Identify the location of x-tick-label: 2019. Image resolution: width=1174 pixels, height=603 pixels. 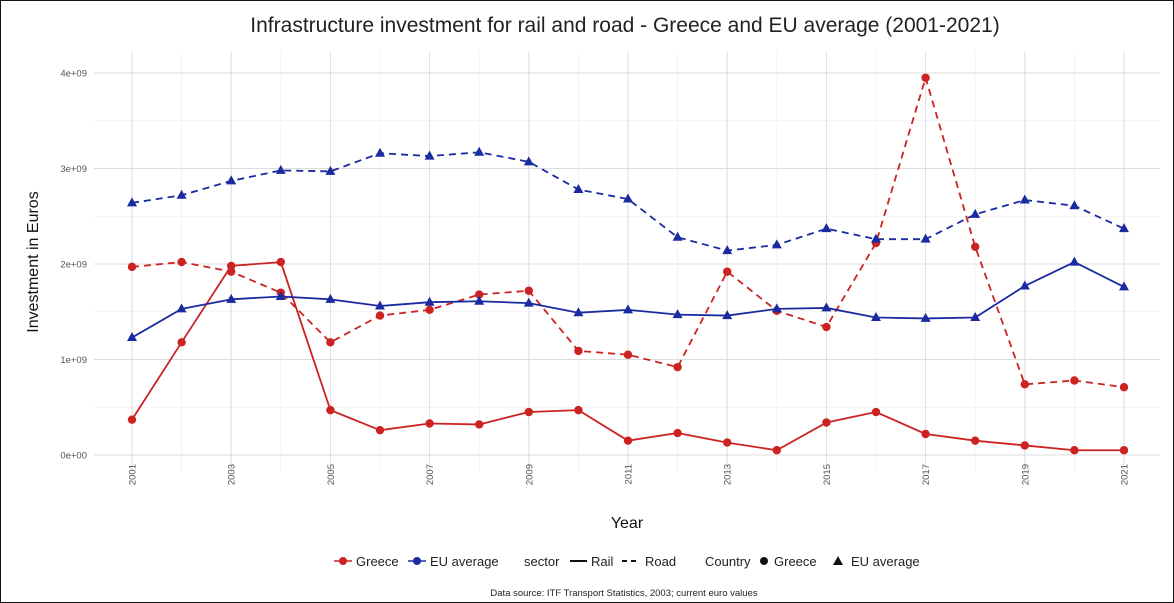
(1025, 474).